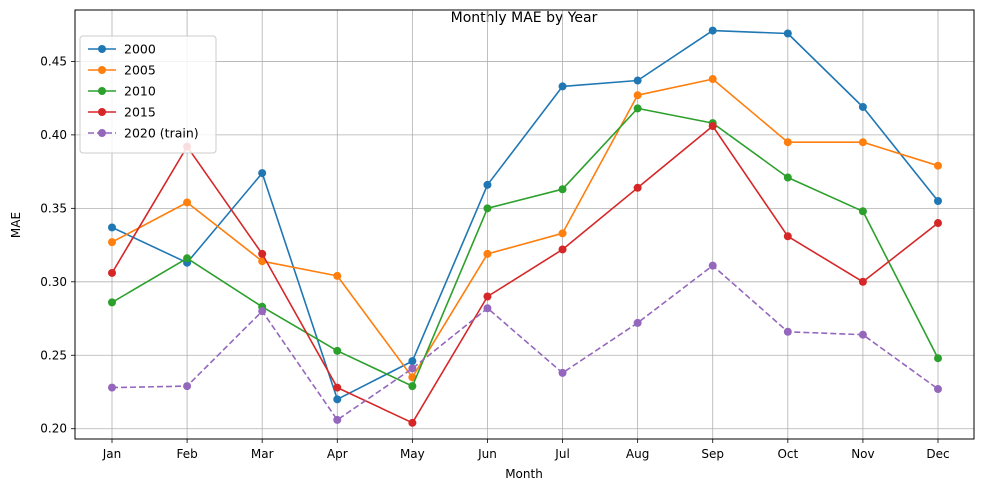 The image size is (989, 490). I want to click on legend-label-2010: 2010, so click(140, 91).